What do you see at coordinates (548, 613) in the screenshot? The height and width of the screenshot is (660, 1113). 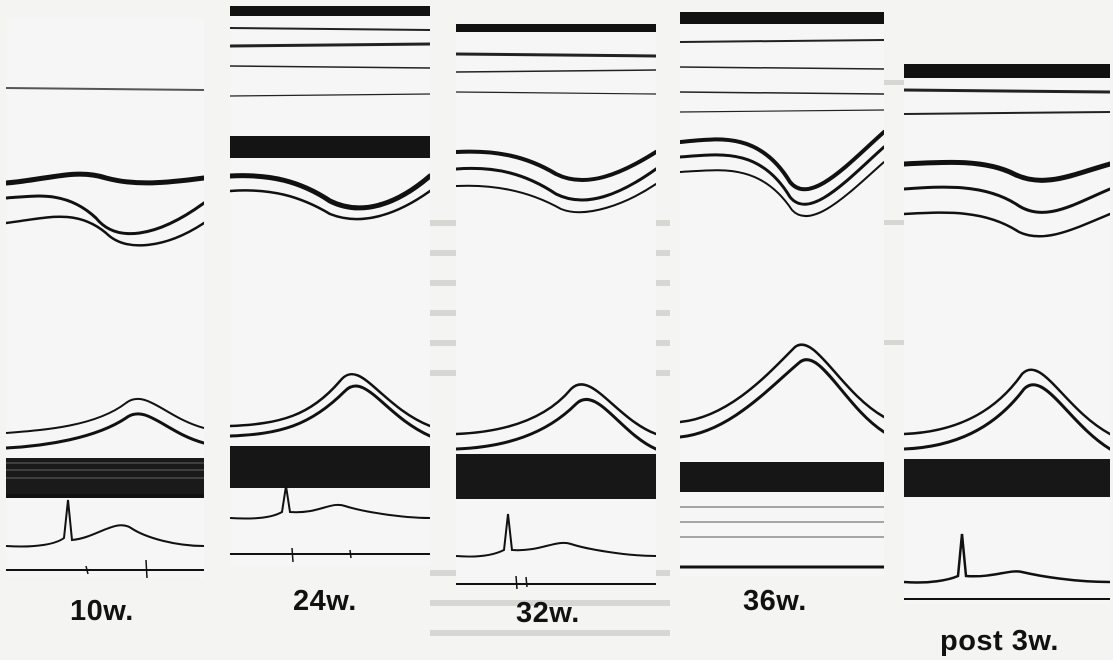 I see `panel-label-32w: 32w.` at bounding box center [548, 613].